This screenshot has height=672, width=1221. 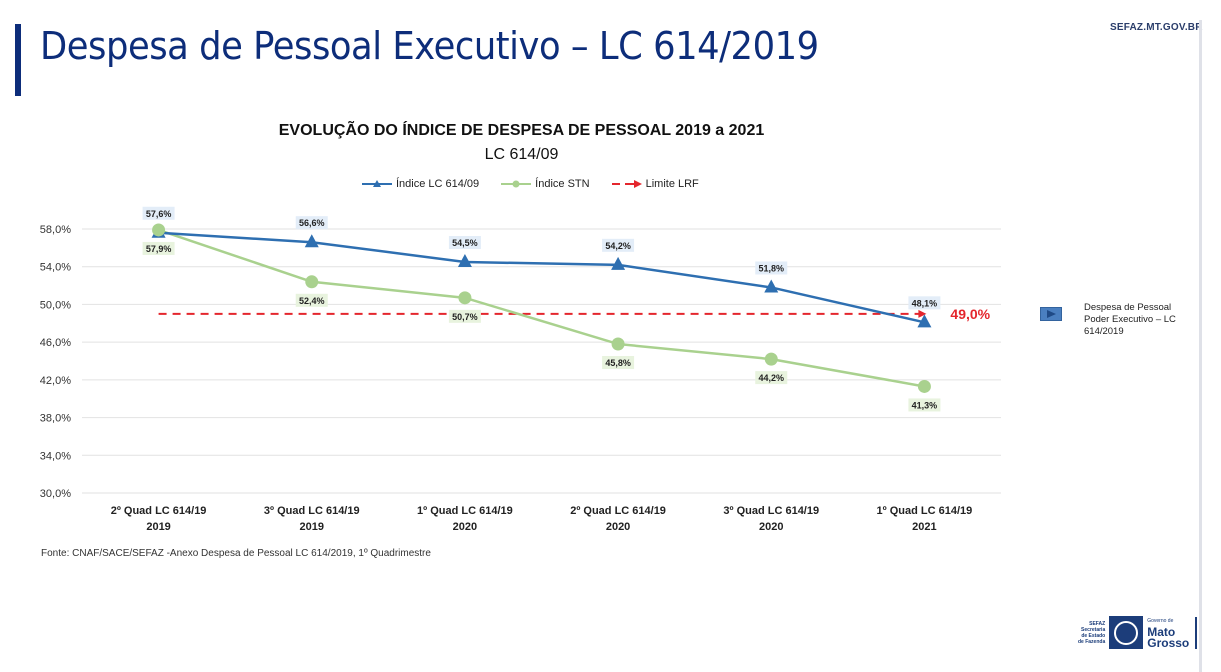 What do you see at coordinates (970, 314) in the screenshot?
I see `limit-value-label: 49,0%` at bounding box center [970, 314].